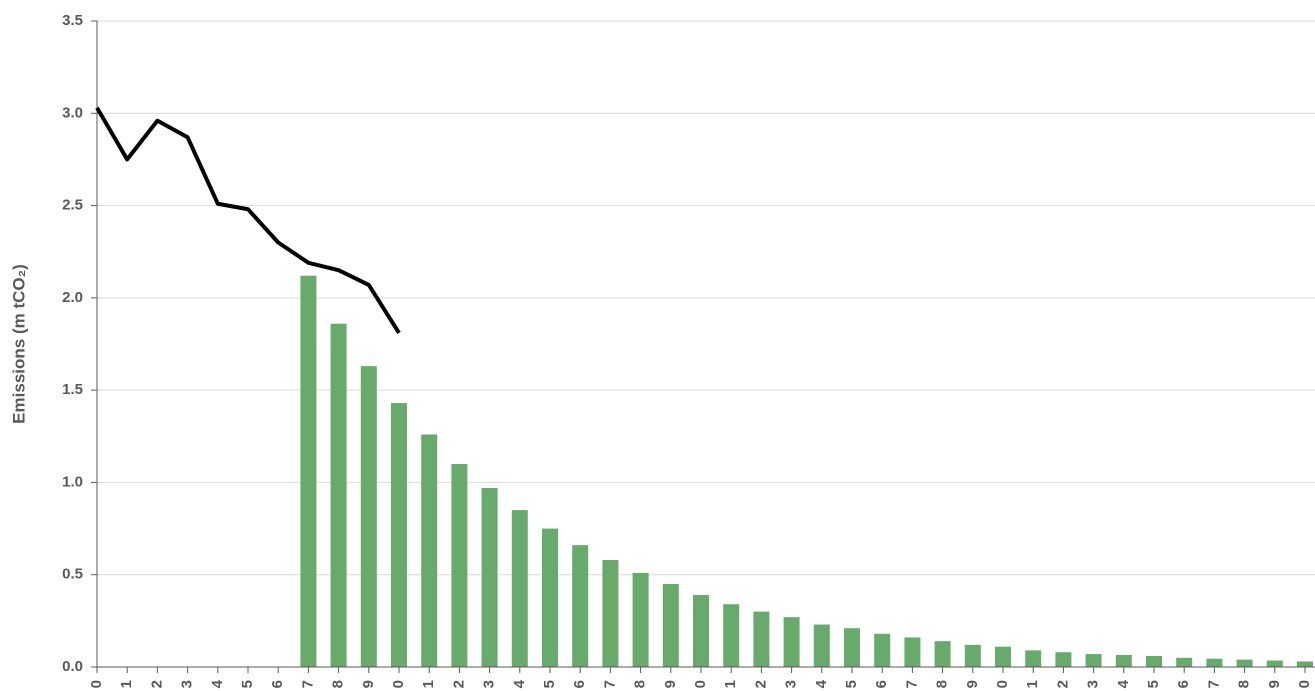  What do you see at coordinates (72, 389) in the screenshot?
I see `y-tick-label: 1.5` at bounding box center [72, 389].